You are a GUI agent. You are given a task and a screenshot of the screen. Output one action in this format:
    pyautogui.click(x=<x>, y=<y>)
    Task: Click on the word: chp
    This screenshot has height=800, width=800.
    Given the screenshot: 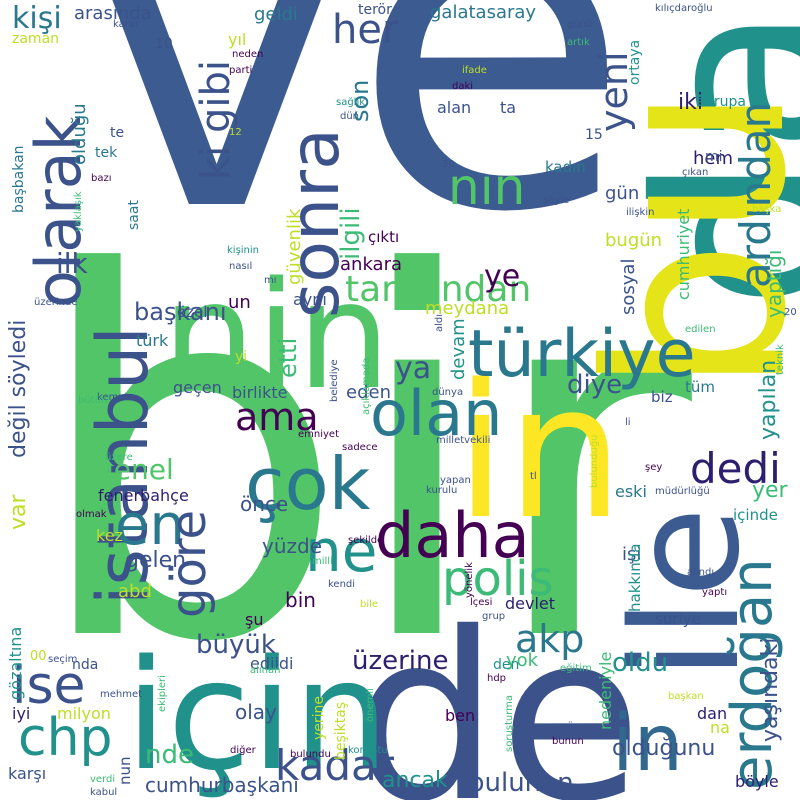 What is the action you would take?
    pyautogui.click(x=65, y=738)
    